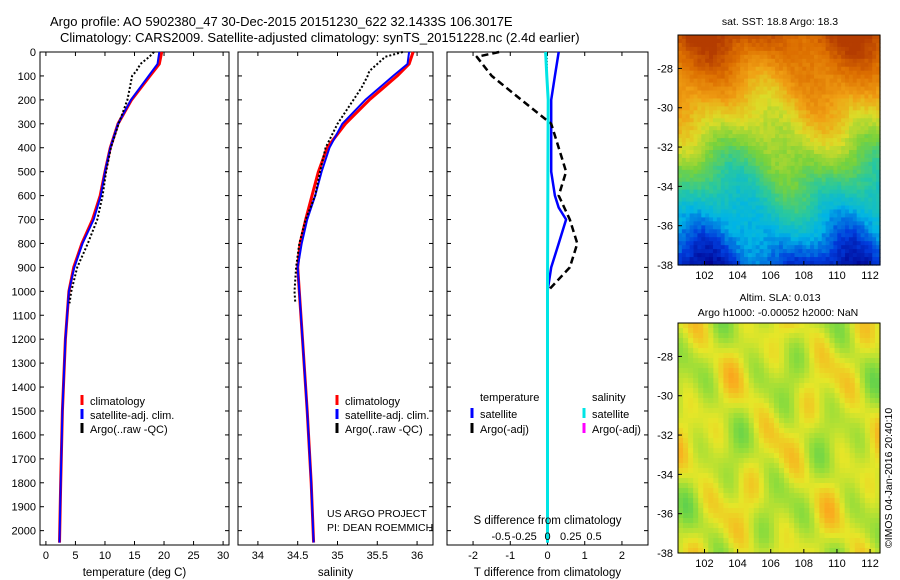 The image size is (900, 580). What do you see at coordinates (24, 388) in the screenshot?
I see `depth-tick-label: 1400` at bounding box center [24, 388].